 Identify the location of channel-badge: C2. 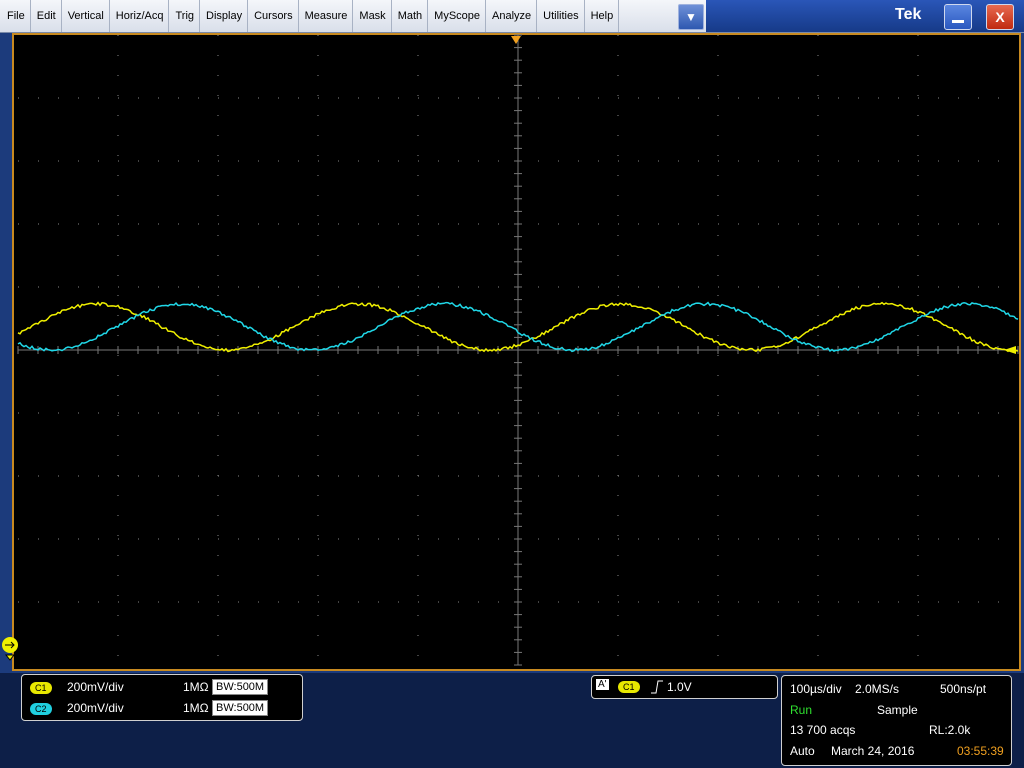
(41, 709).